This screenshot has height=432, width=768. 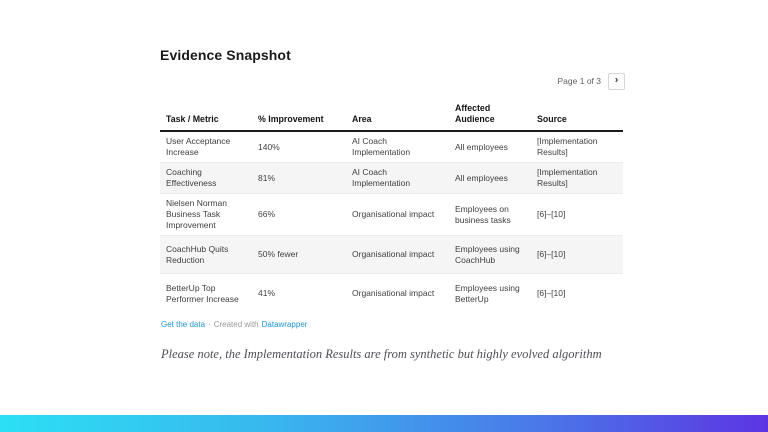 What do you see at coordinates (198, 146) in the screenshot?
I see `table-cell: User Acceptance Increase` at bounding box center [198, 146].